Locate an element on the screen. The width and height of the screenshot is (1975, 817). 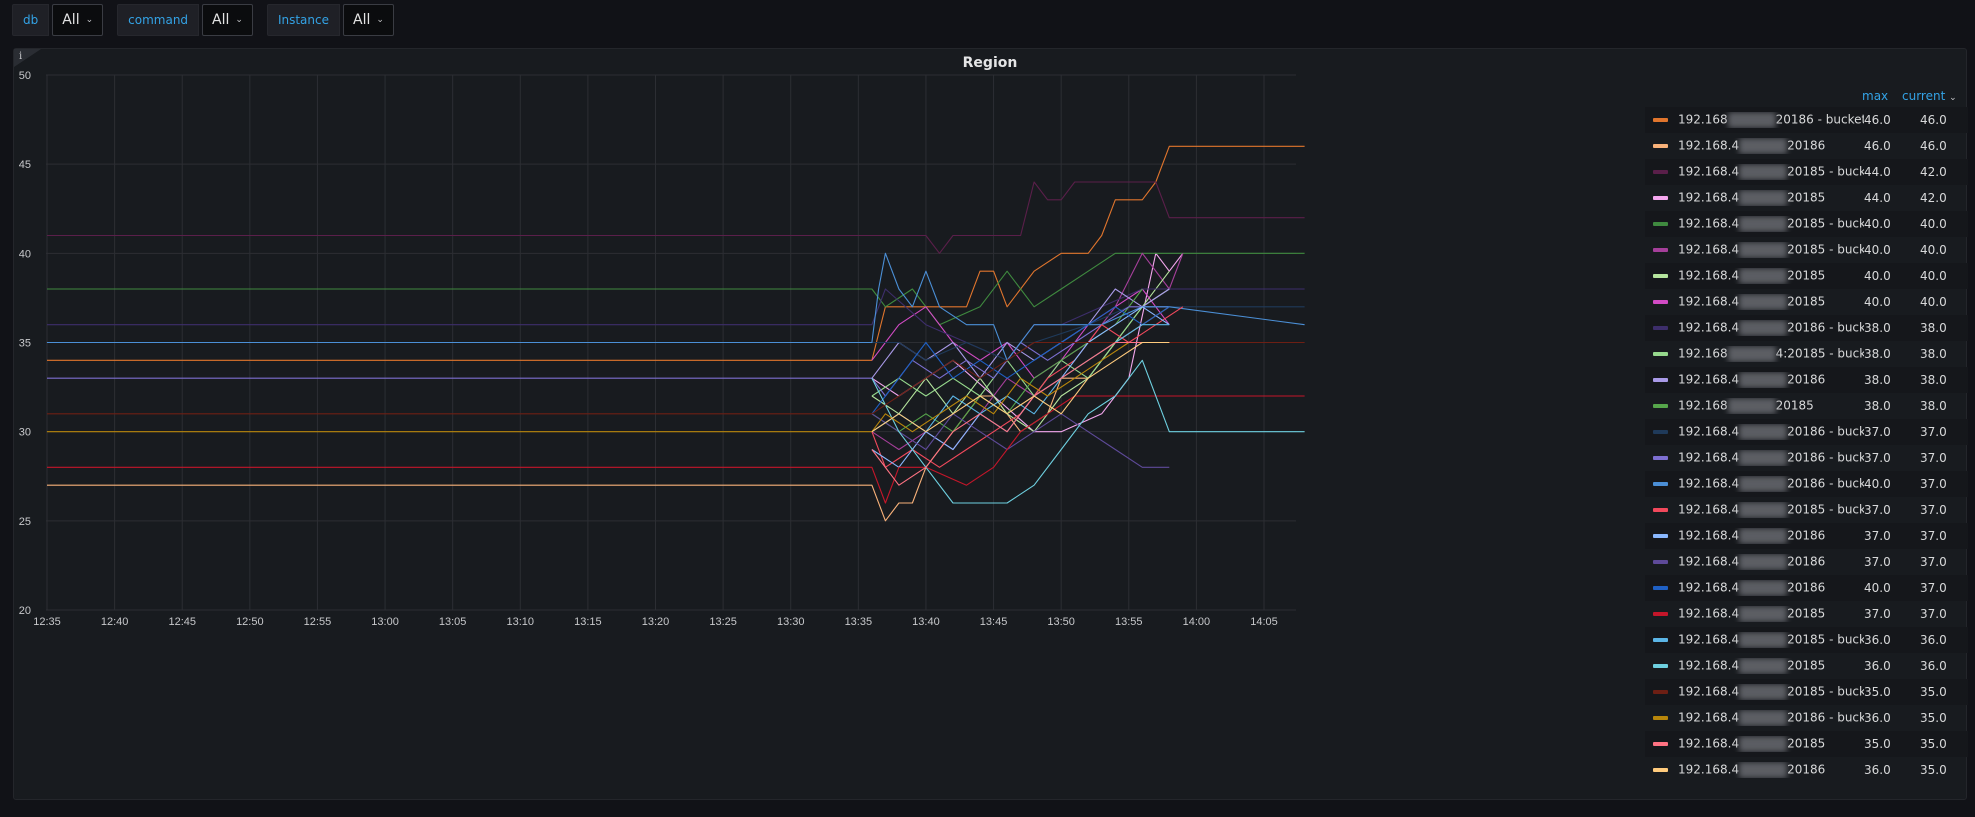
legend-item: 192.168.4 20186 46.0 46.0 is located at coordinates (1806, 146).